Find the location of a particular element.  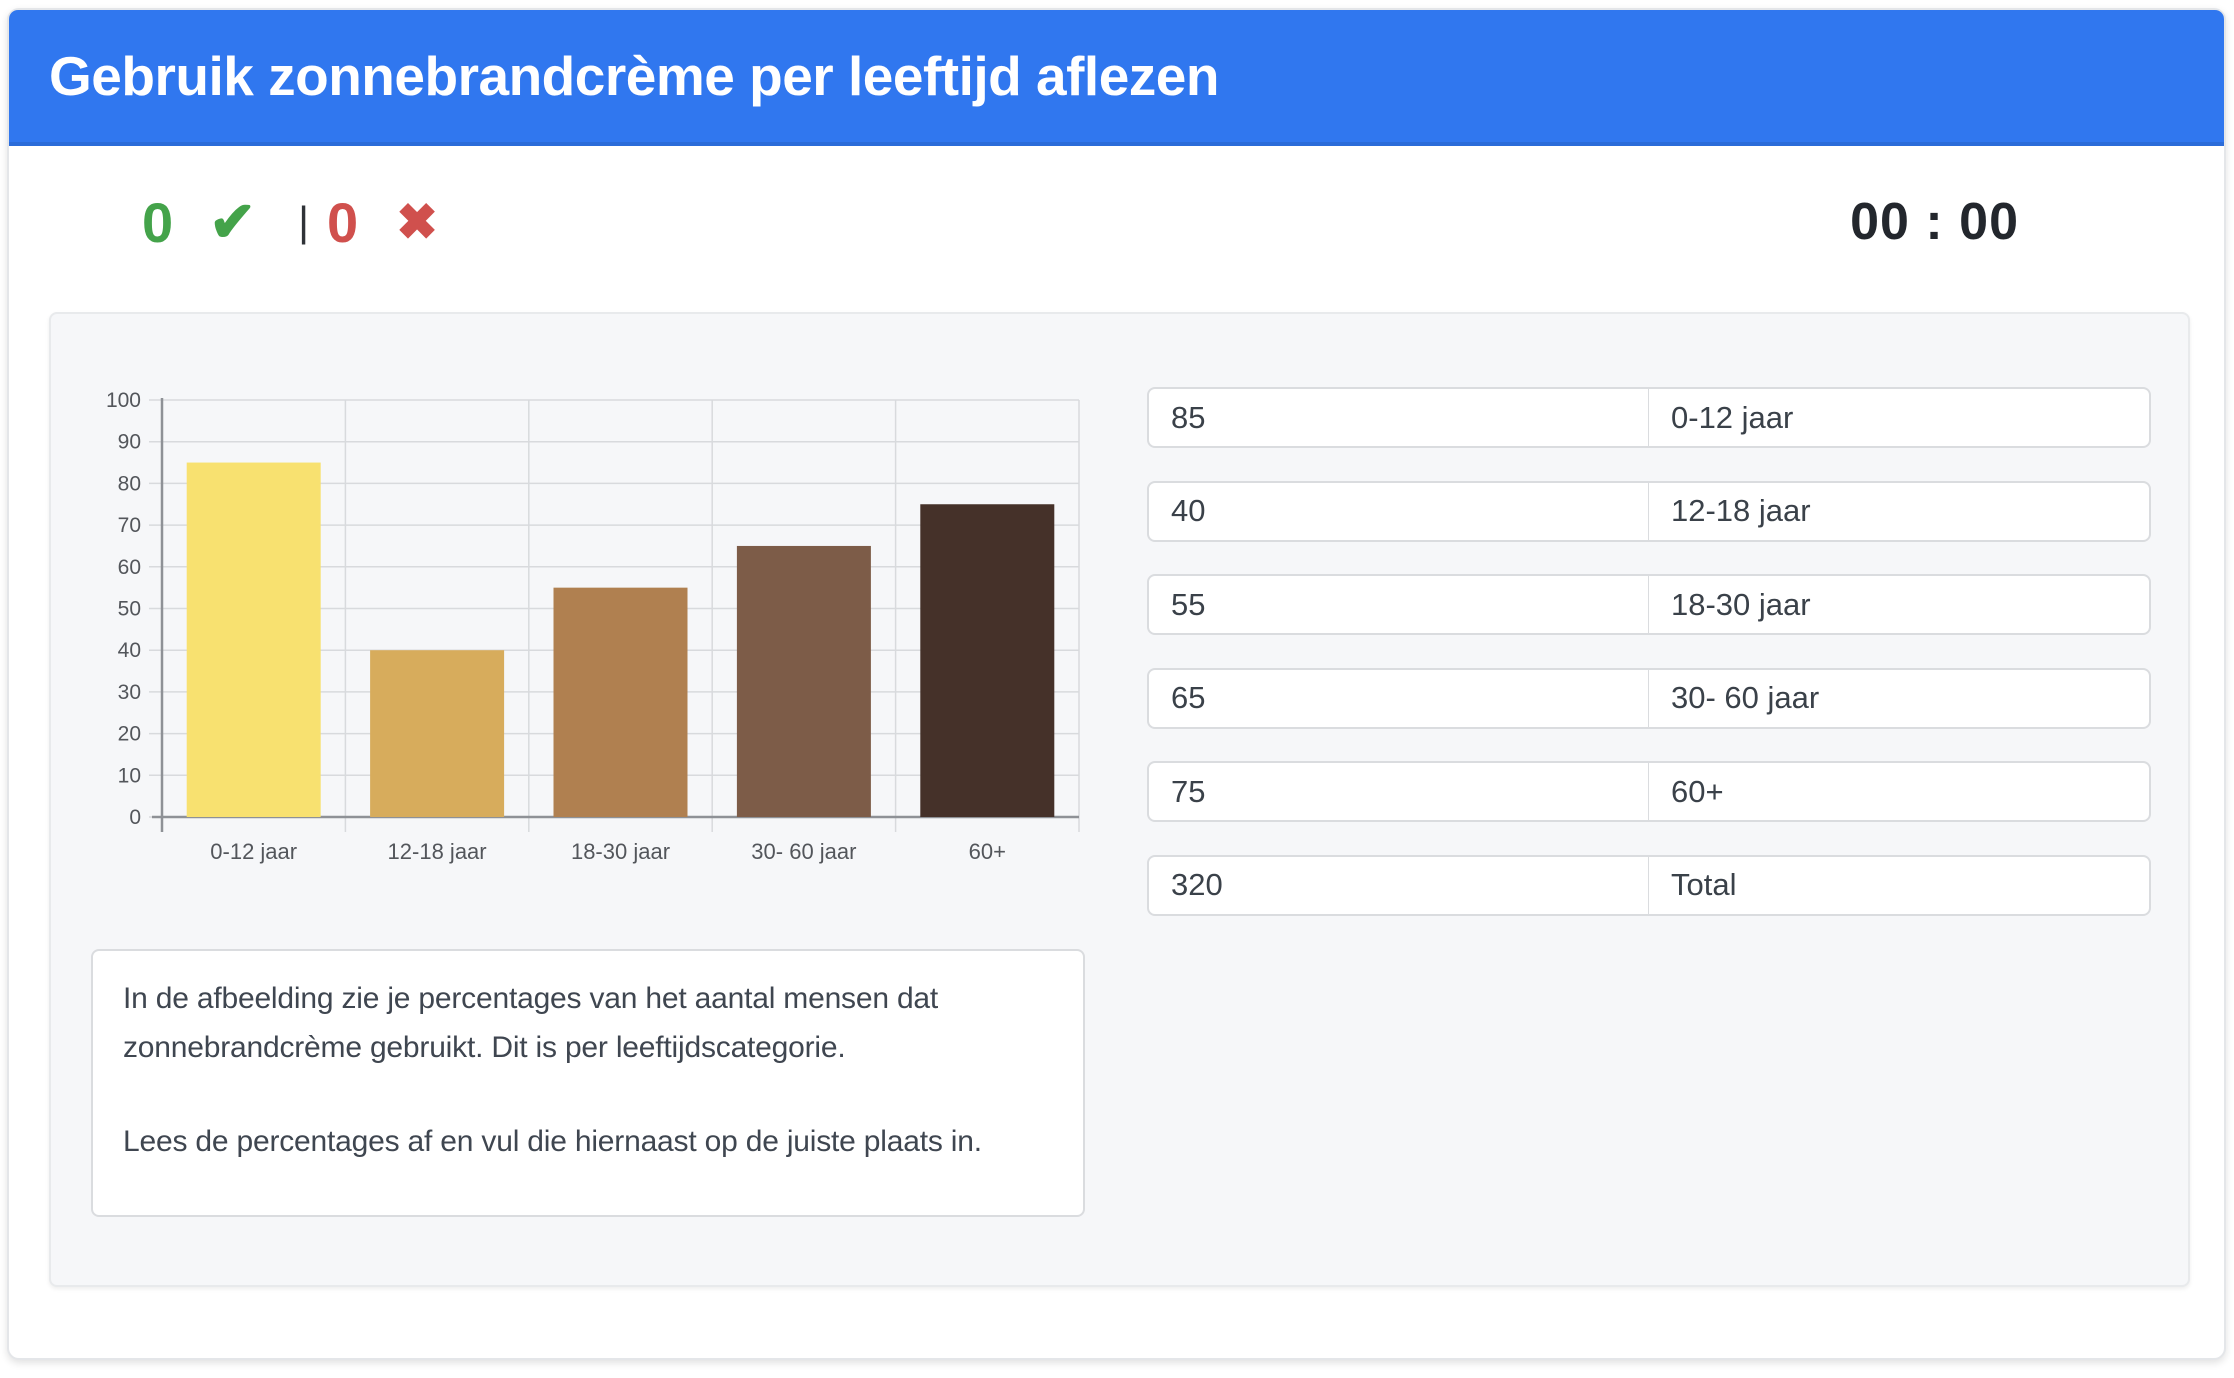

answer-label: Total is located at coordinates (1704, 884).